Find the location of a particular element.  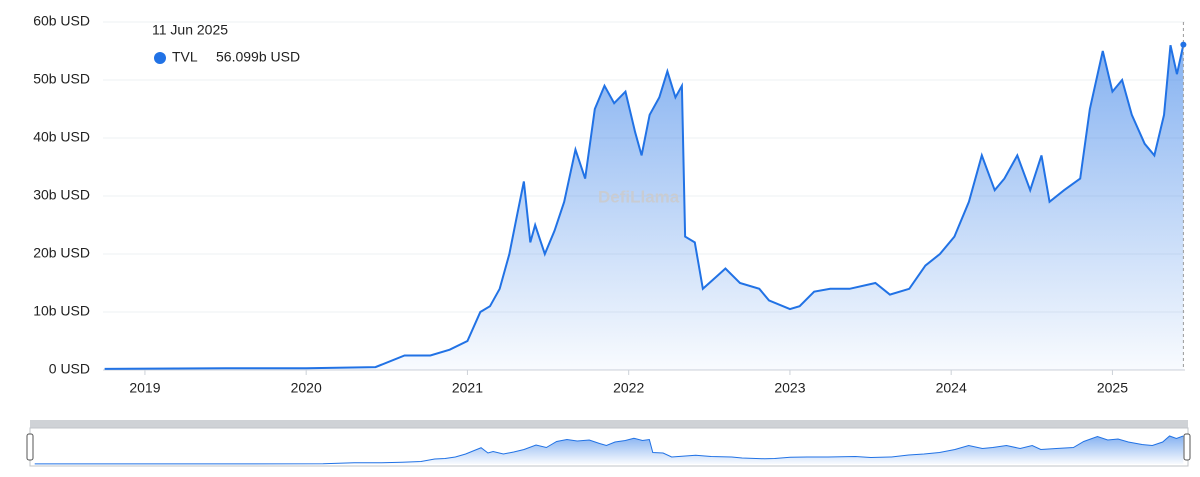

y-tick-label: 0 USD is located at coordinates (69, 369).